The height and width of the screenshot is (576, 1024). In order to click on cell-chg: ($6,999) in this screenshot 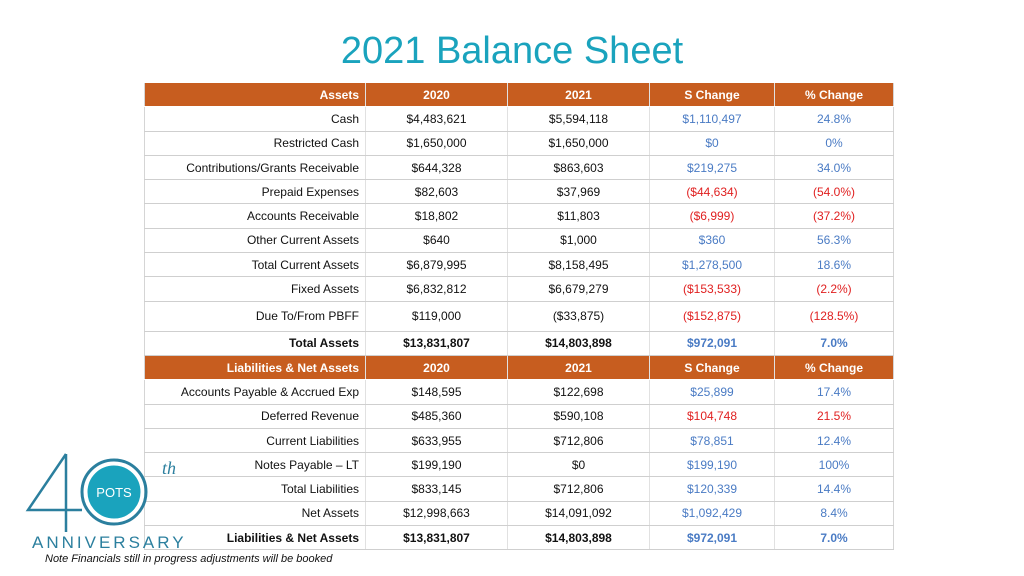, I will do `click(712, 216)`.